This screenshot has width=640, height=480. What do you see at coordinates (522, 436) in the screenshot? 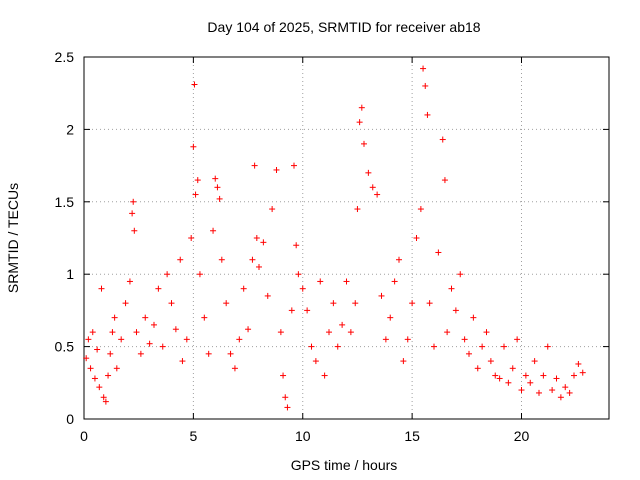
I see `x-tick-label: 20` at bounding box center [522, 436].